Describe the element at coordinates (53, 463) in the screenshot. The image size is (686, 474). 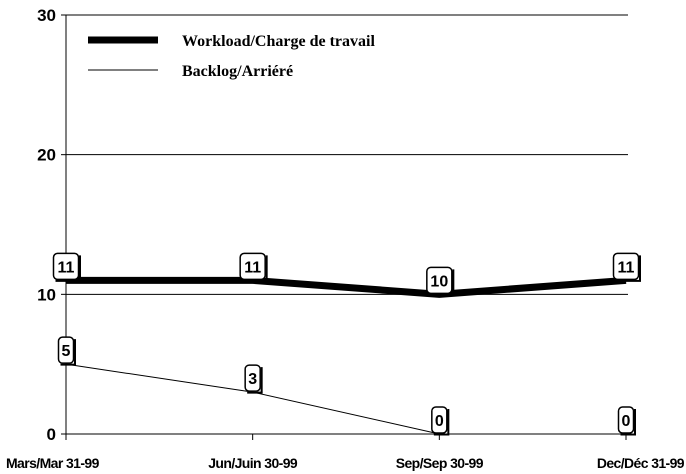
I see `x-tick-label: Mars/Mar 31-99` at that location.